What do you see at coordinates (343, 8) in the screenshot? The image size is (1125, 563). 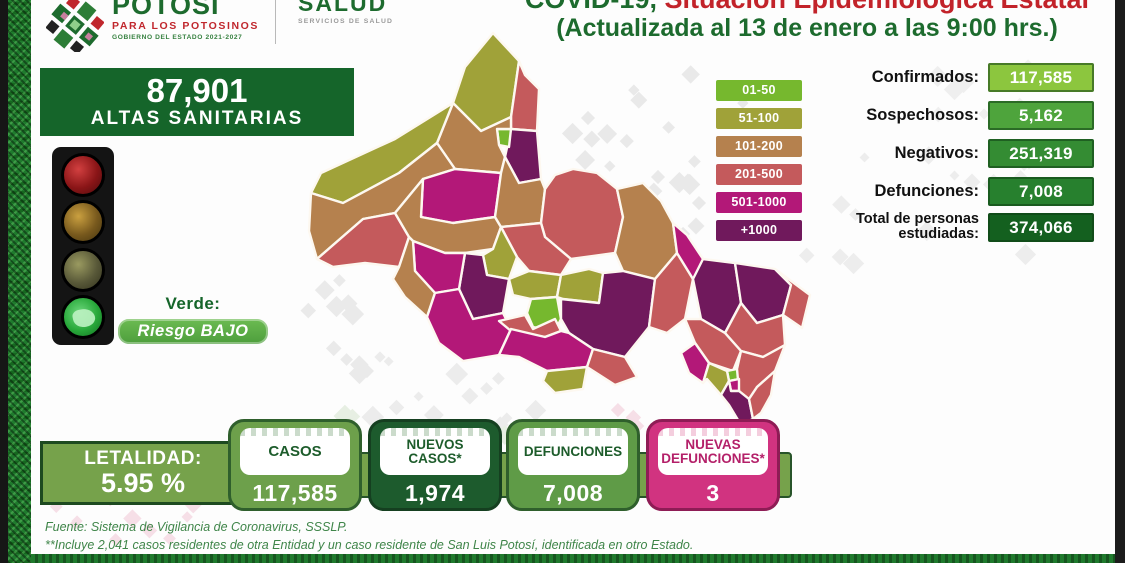 I see `logo-dept: SALUD` at bounding box center [343, 8].